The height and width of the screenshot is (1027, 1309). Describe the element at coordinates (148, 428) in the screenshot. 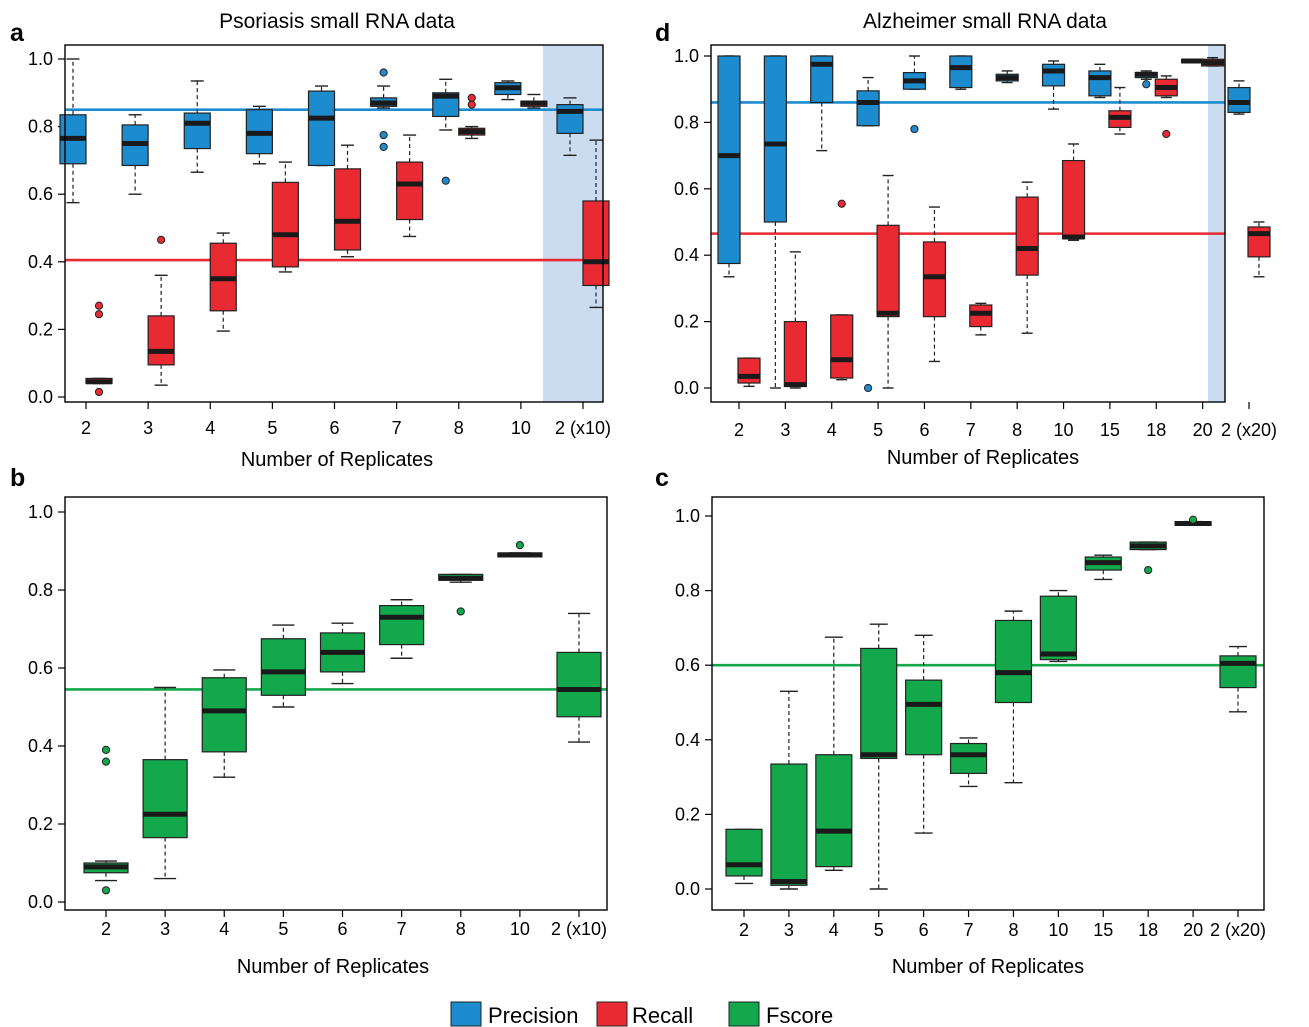

I see `panel-a-x-tick-label: 3` at that location.